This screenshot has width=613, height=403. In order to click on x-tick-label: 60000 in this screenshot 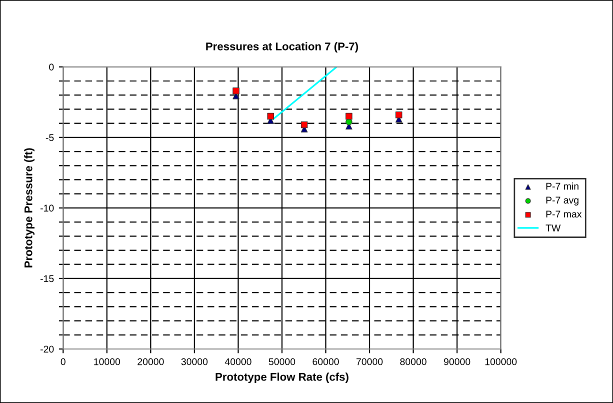, I will do `click(325, 362)`.